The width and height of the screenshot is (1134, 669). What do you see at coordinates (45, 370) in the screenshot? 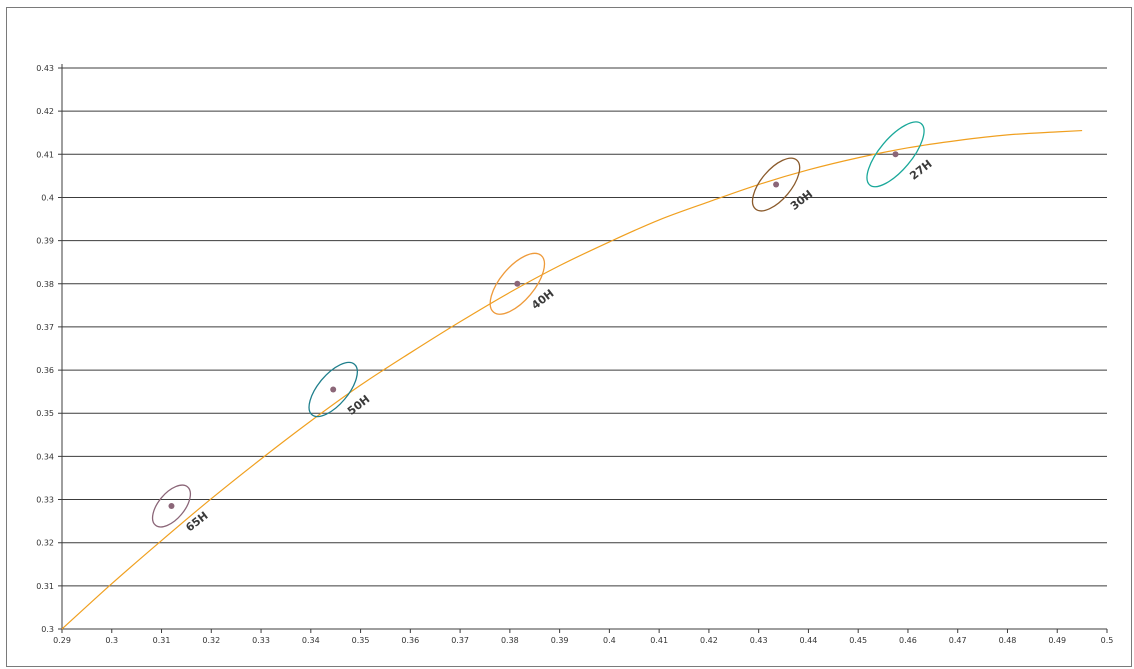
I see `y-tick-label: 0.36` at bounding box center [45, 370].